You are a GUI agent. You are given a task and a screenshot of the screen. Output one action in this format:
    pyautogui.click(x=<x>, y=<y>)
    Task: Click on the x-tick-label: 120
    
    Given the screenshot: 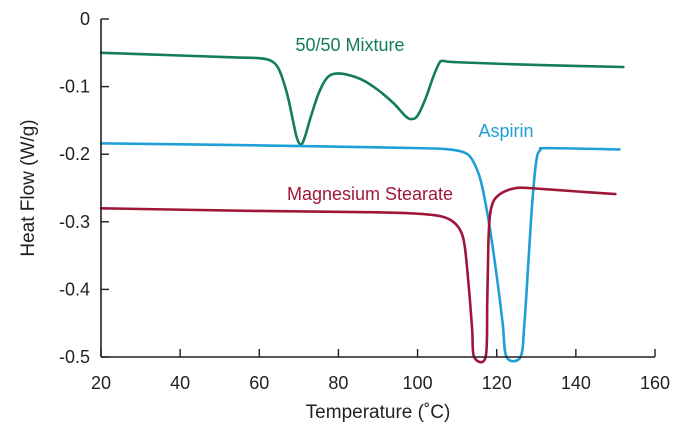 What is the action you would take?
    pyautogui.click(x=497, y=383)
    